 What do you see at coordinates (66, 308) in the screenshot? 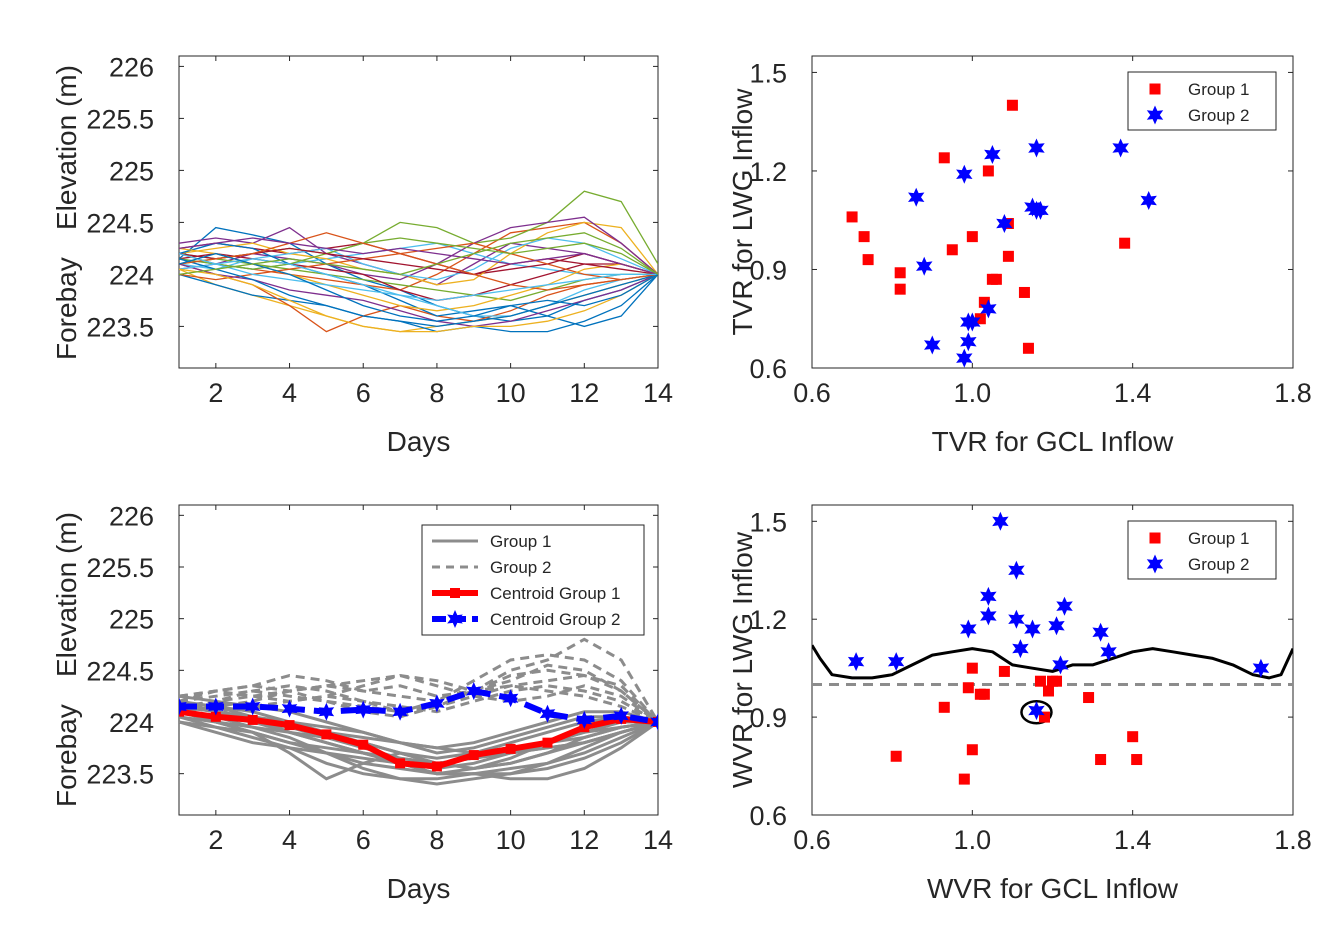
I see `y-axis-title-line1: Forebay` at bounding box center [66, 308].